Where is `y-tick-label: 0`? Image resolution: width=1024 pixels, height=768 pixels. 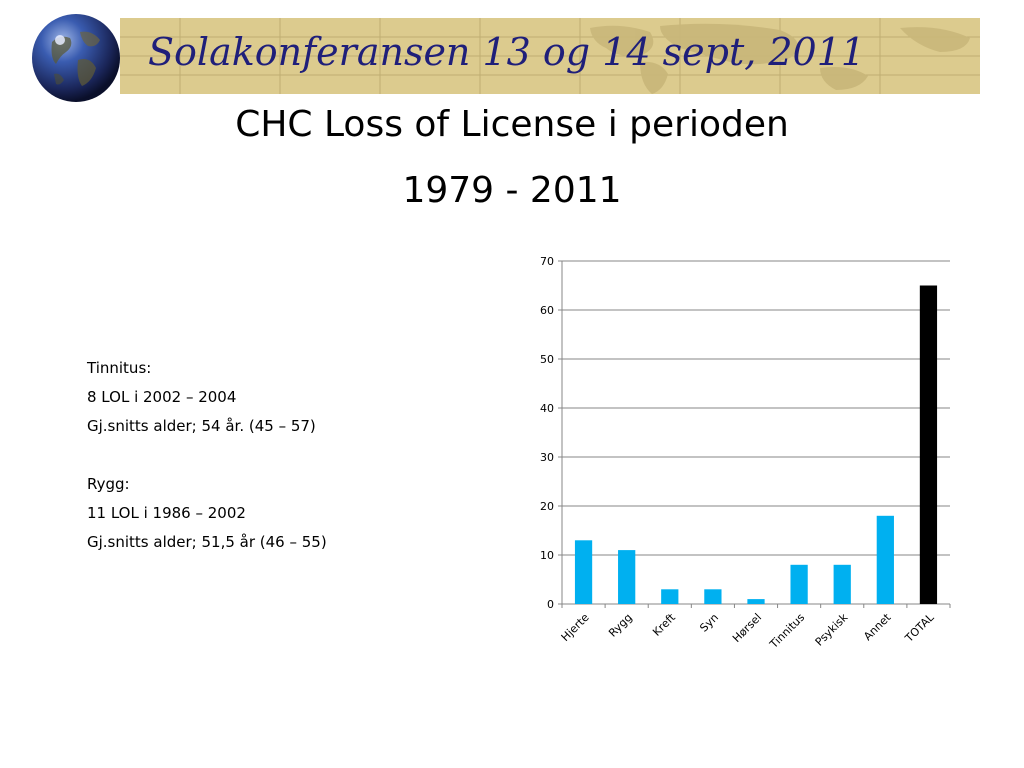
y-tick-label: 0 is located at coordinates (550, 604).